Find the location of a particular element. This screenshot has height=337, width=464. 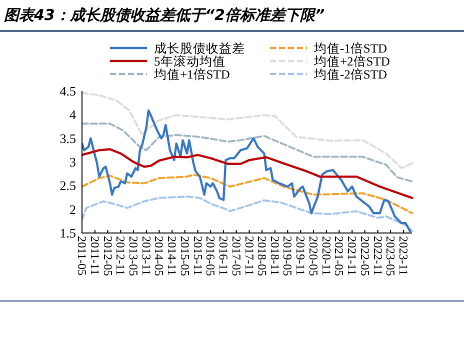

legend-label: 均值+2倍STD is located at coordinates (351, 61).